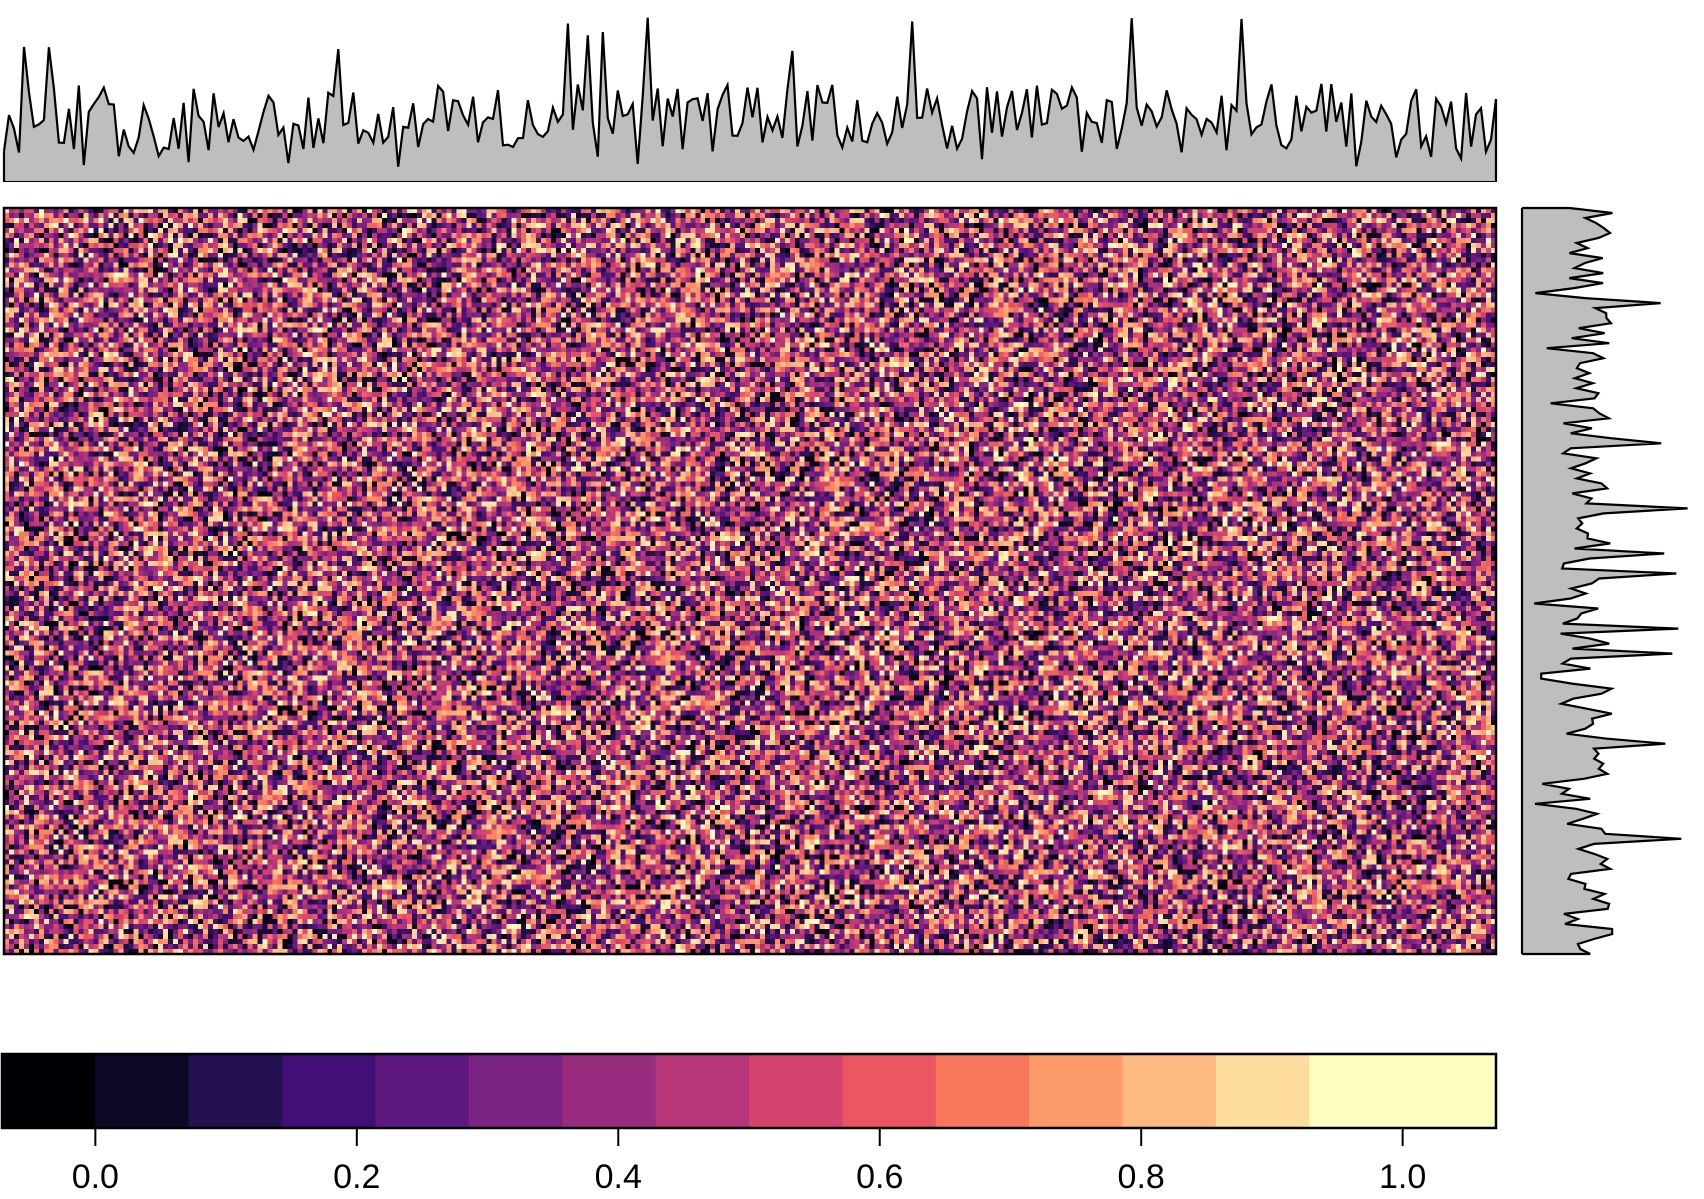 This screenshot has width=1704, height=1199. Describe the element at coordinates (356, 1176) in the screenshot. I see `color-key-tick-label: 0.2` at that location.